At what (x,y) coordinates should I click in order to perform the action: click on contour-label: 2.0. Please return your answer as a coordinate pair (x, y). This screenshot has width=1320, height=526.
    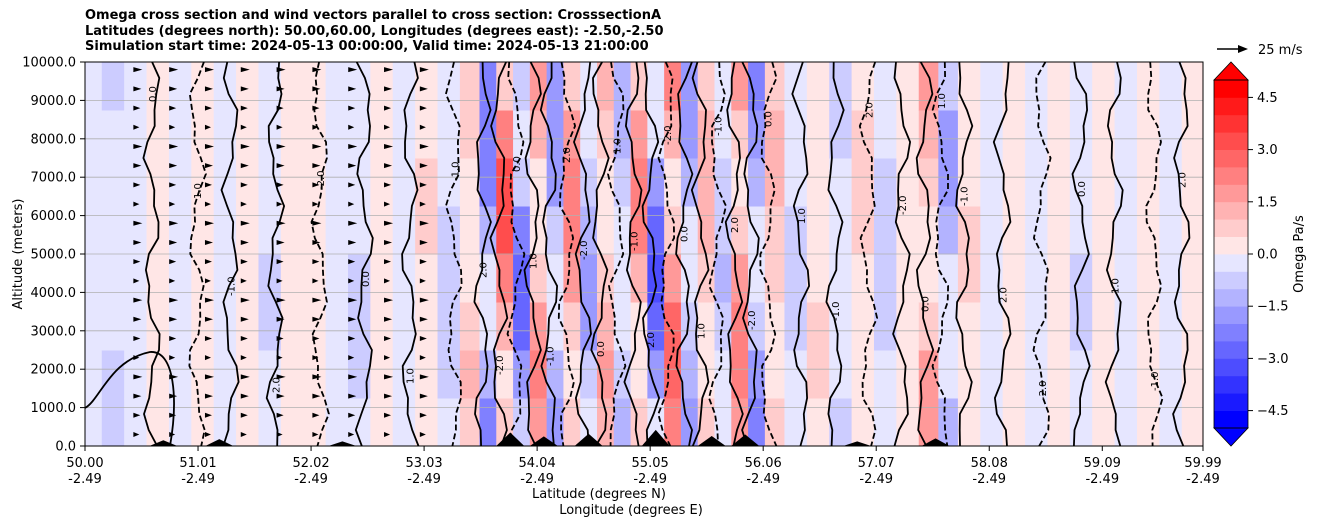
    Looking at the image, I should click on (483, 270).